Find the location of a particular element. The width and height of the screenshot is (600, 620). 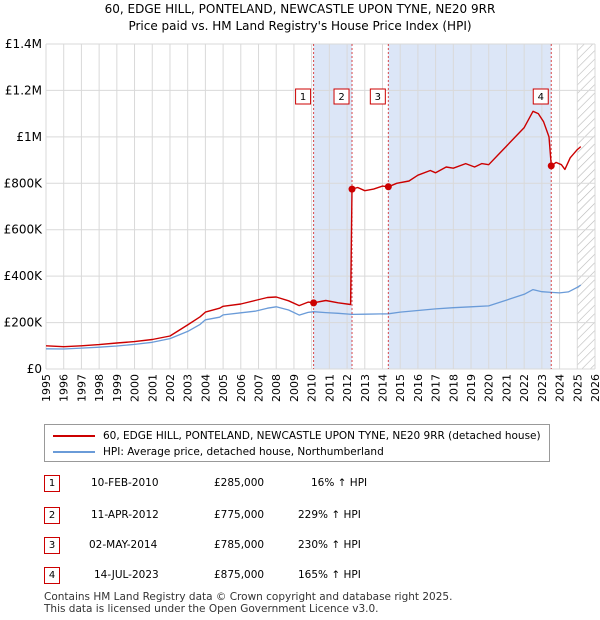

x-tick-label: 2001 is located at coordinates (152, 388).